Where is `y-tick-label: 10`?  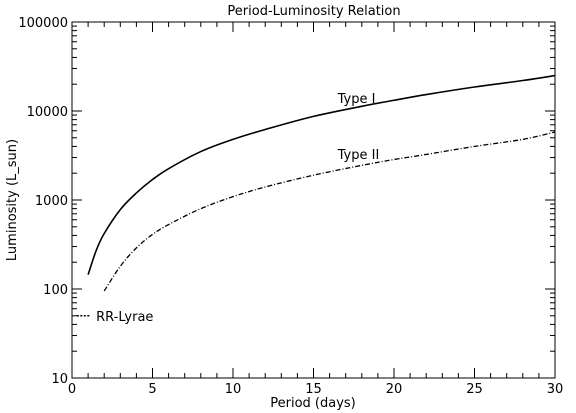 y-tick-label: 10 is located at coordinates (59, 379).